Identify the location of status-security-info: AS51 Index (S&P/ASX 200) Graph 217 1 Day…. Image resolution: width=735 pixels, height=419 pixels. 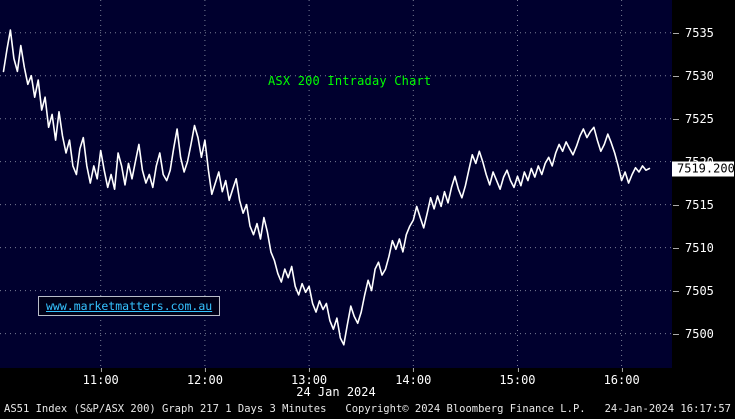
(165, 408).